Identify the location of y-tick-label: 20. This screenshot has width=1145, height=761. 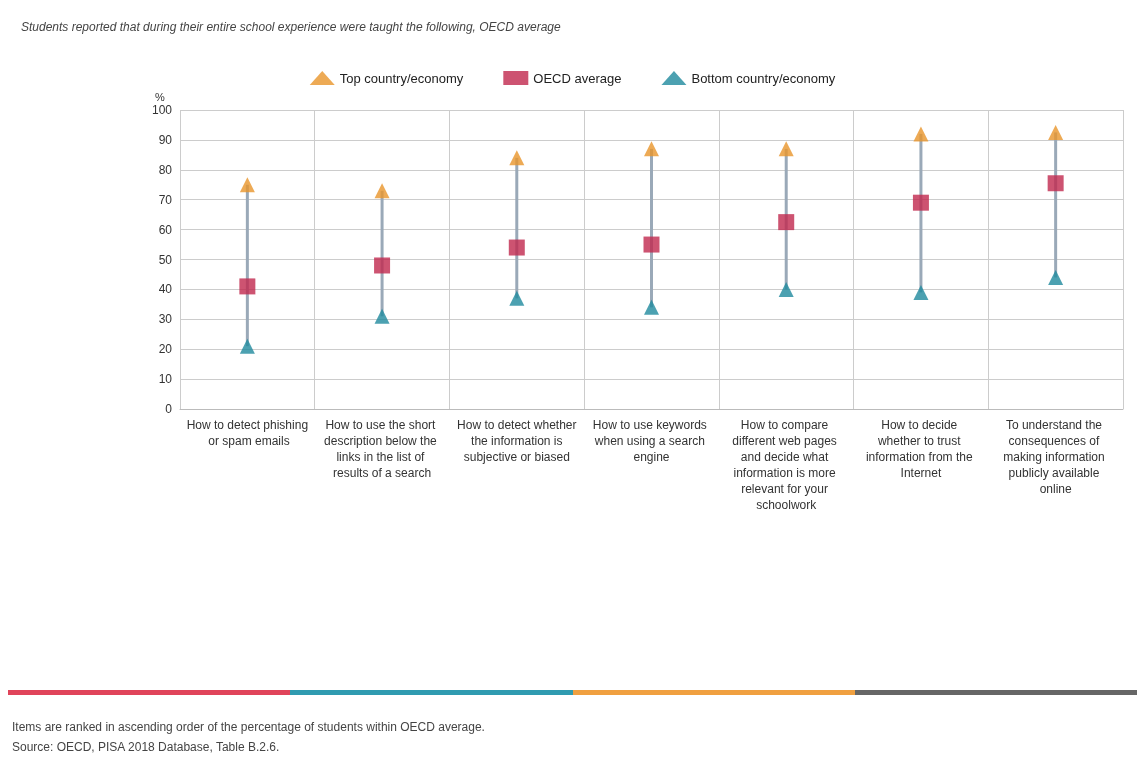
(165, 349).